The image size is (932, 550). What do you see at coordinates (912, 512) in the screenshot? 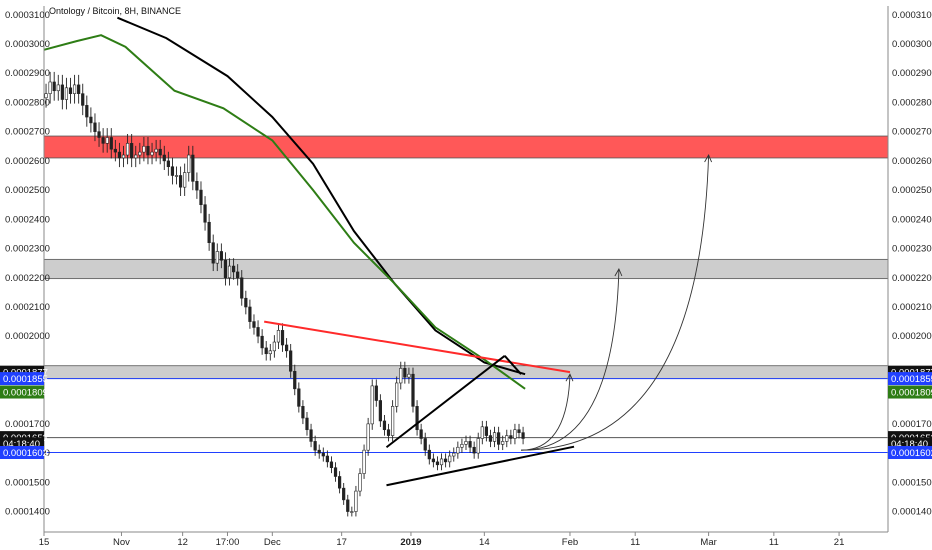
I see `y-tick-label-right: 0.0001400` at bounding box center [912, 512].